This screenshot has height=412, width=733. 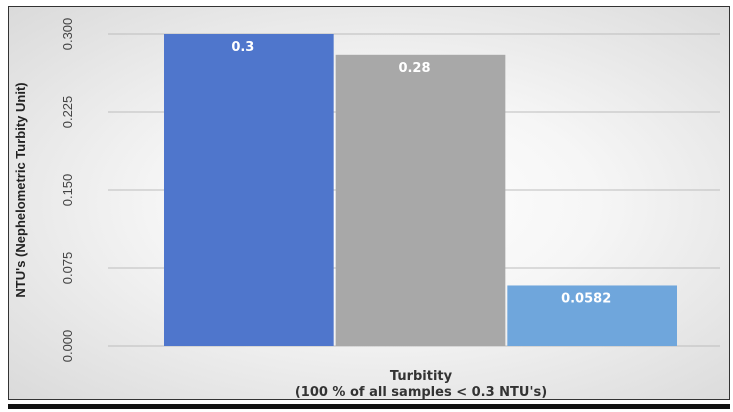 What do you see at coordinates (67, 34) in the screenshot?
I see `y-tick-label-4: 0.300` at bounding box center [67, 34].